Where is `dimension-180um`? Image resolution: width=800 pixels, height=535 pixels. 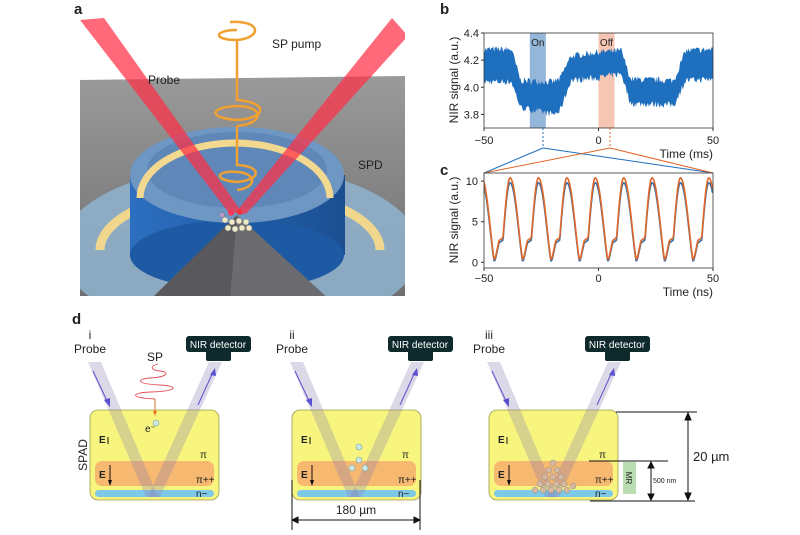 dimension-180um is located at coordinates (356, 505).